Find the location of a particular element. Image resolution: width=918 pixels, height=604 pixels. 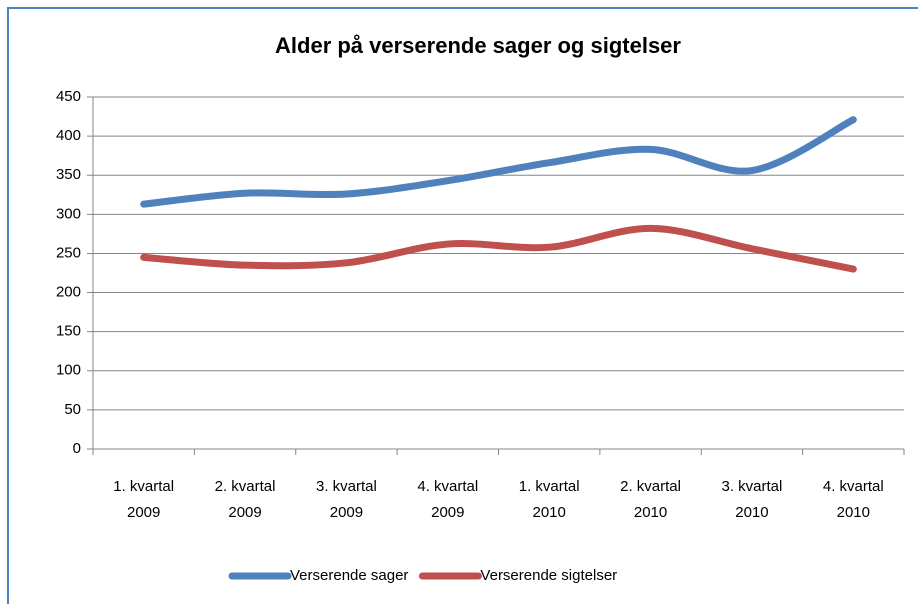

y-tick-label: 150 is located at coordinates (68, 331).